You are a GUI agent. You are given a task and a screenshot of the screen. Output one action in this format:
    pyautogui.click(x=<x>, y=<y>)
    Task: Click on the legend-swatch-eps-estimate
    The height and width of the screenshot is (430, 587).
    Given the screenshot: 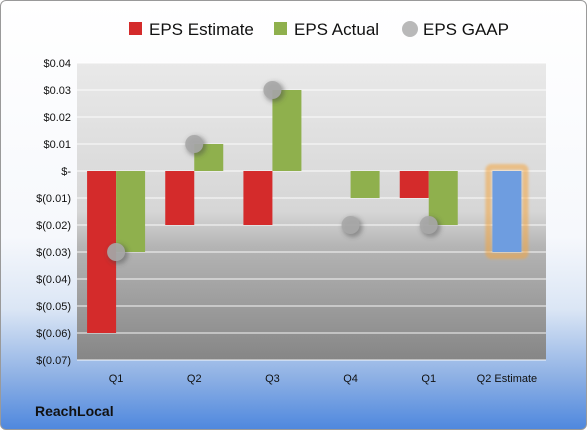 What is the action you would take?
    pyautogui.click(x=135, y=28)
    